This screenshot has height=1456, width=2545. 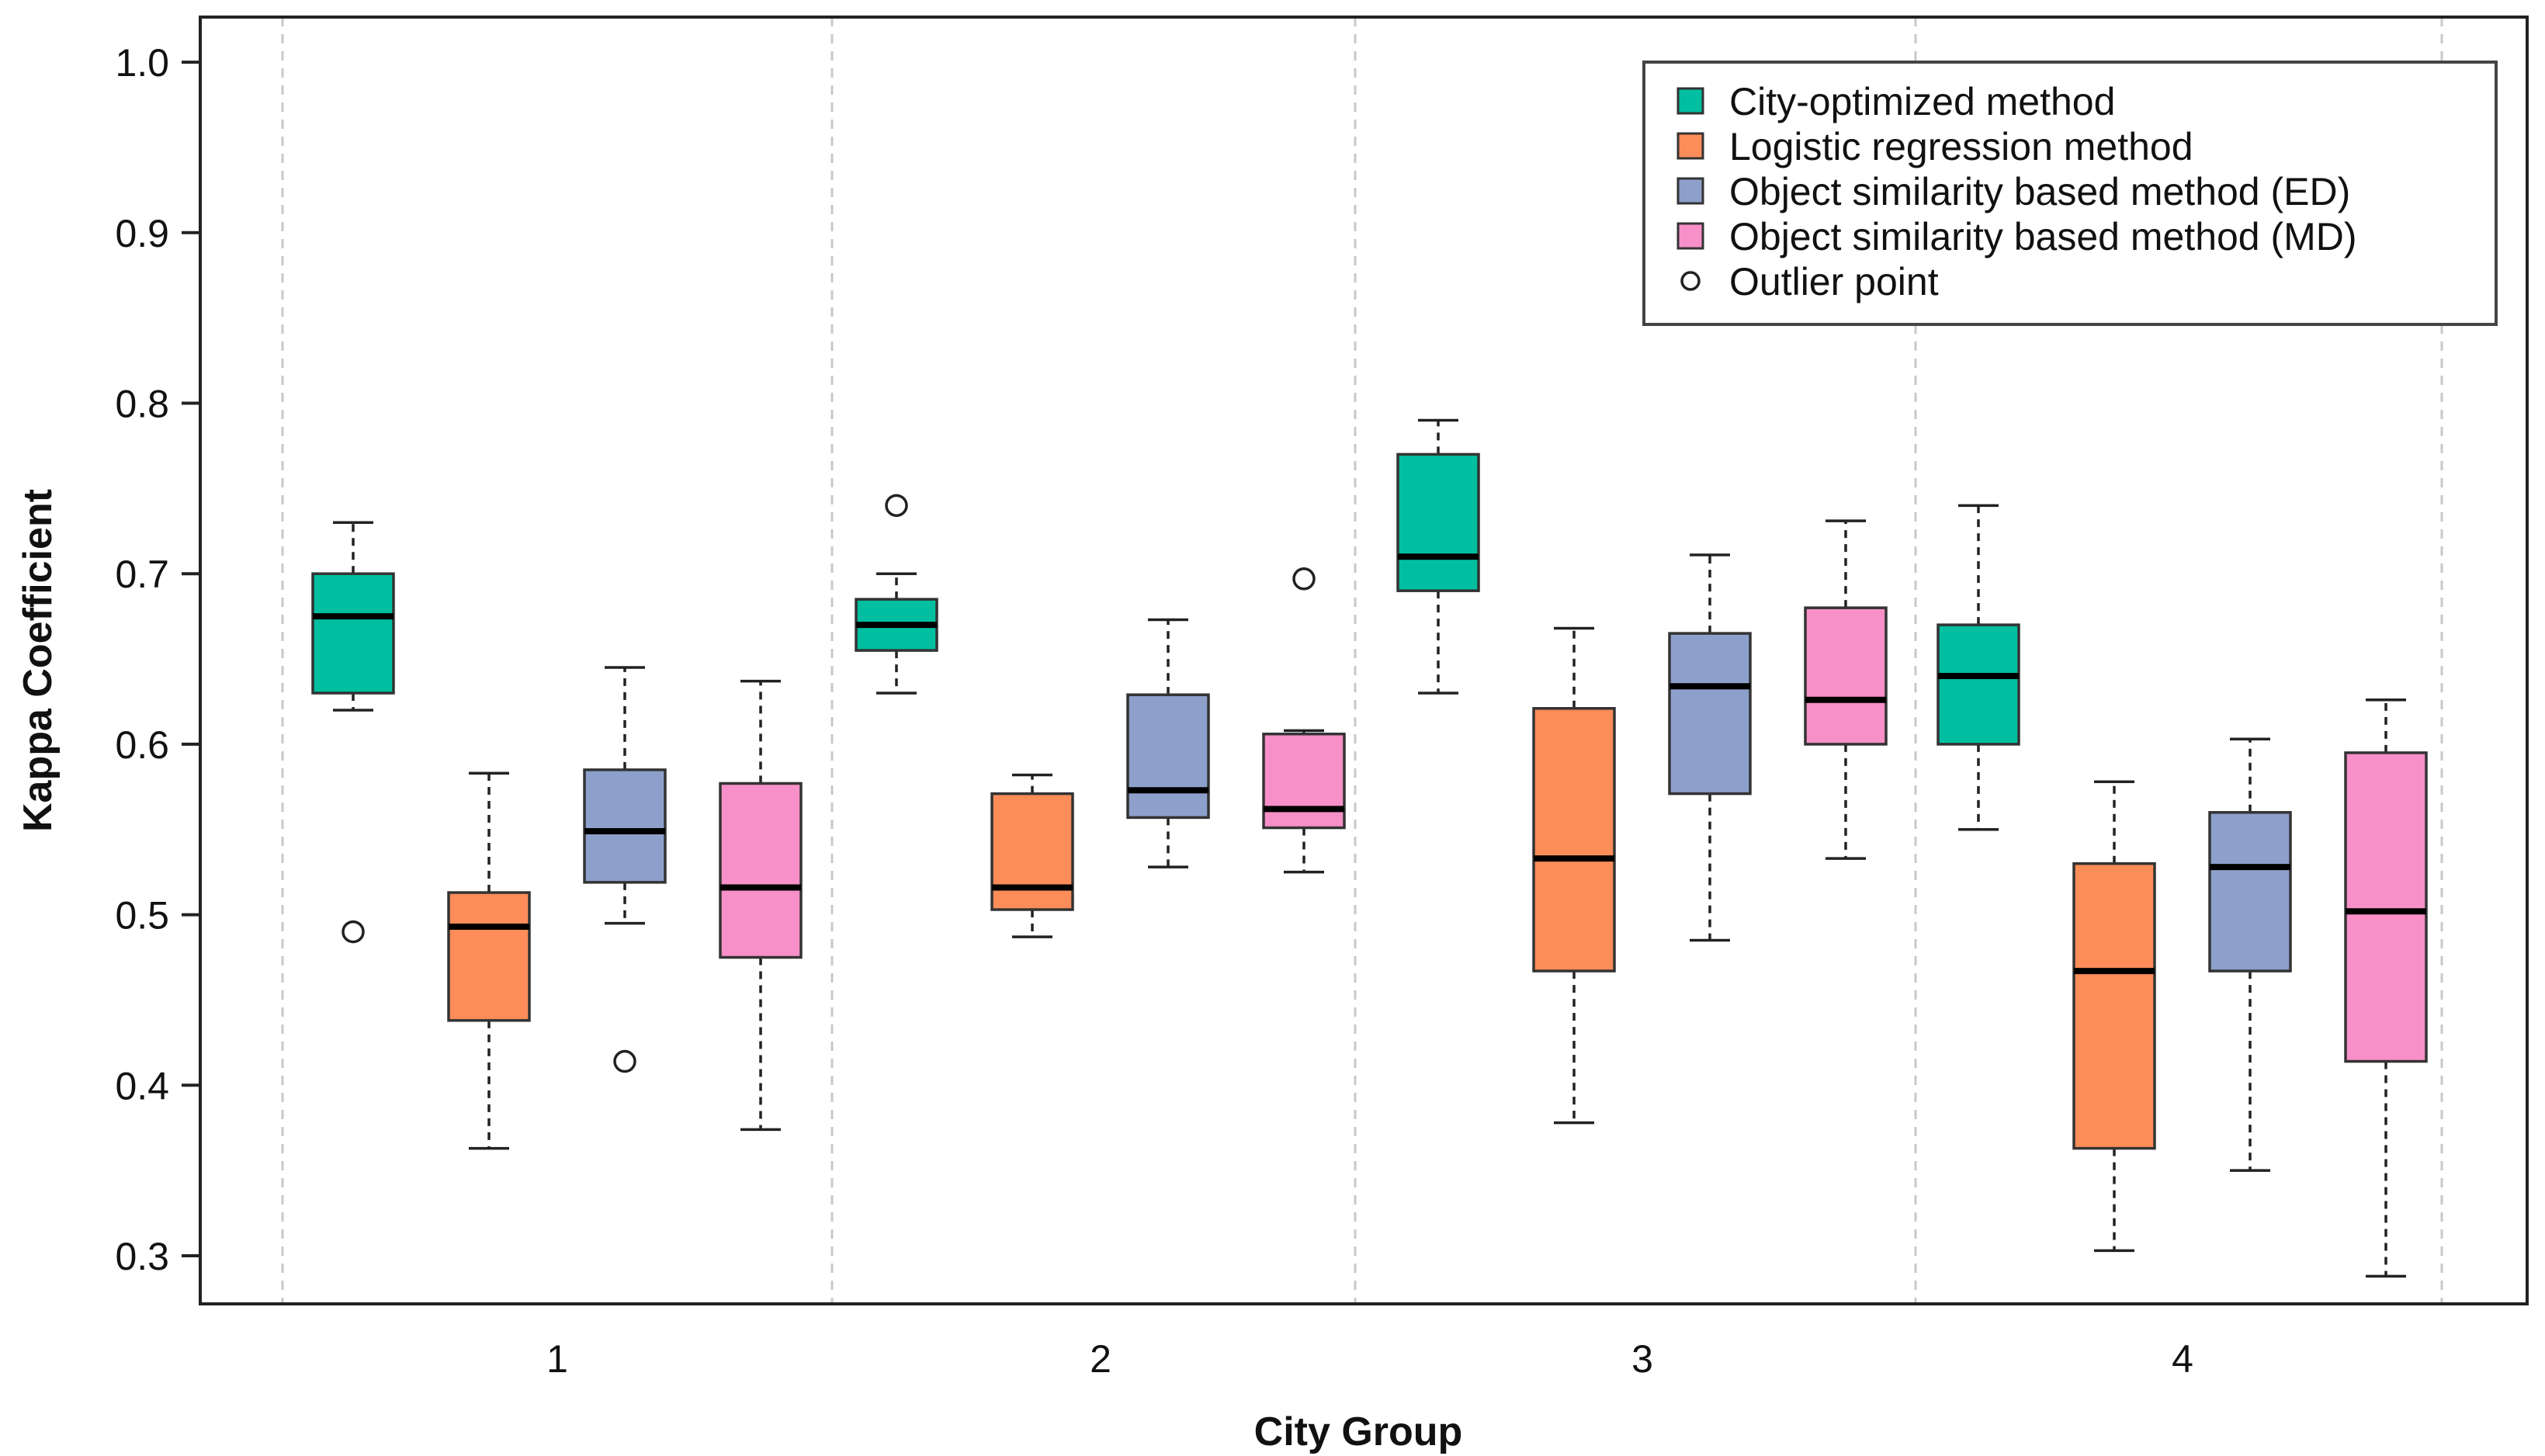 What do you see at coordinates (1922, 102) in the screenshot?
I see `legend-label: City-optimized method` at bounding box center [1922, 102].